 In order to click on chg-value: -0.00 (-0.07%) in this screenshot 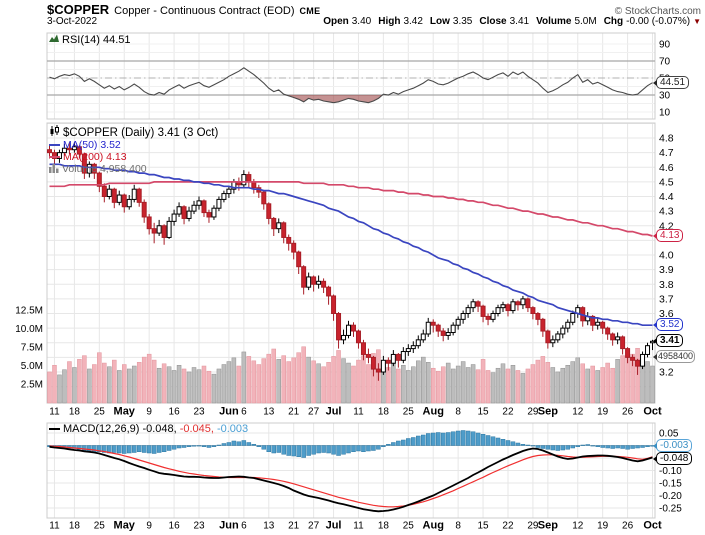, I will do `click(658, 21)`.